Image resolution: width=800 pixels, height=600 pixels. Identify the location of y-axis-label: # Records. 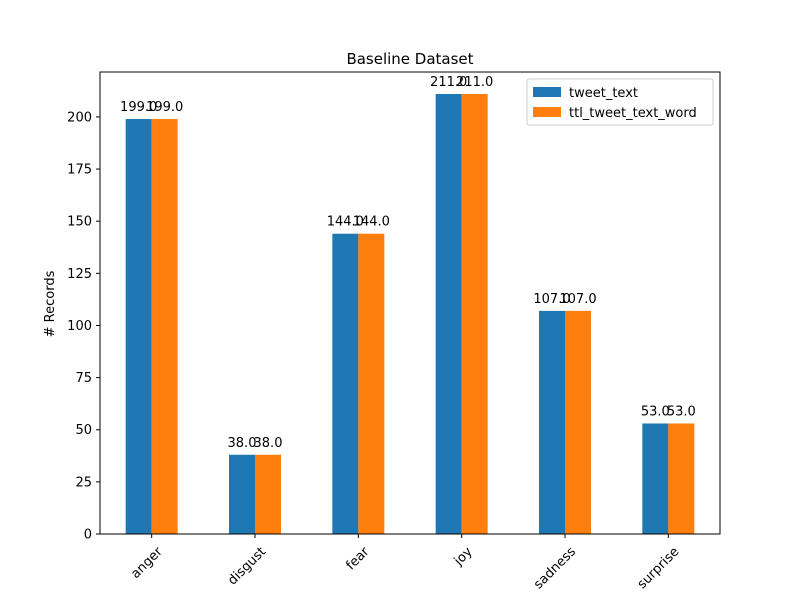
(50, 303).